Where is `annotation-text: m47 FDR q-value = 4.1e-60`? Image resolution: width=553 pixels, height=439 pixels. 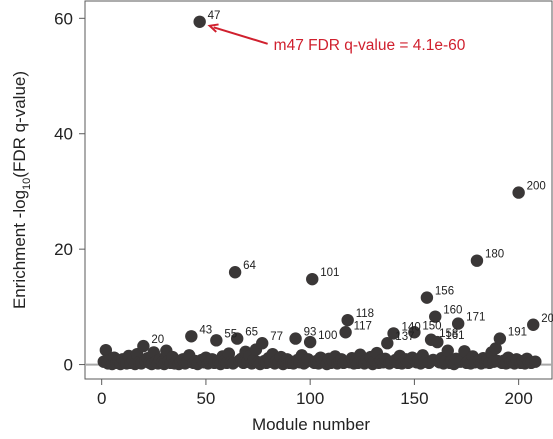 annotation-text: m47 FDR q-value = 4.1e-60 is located at coordinates (370, 45).